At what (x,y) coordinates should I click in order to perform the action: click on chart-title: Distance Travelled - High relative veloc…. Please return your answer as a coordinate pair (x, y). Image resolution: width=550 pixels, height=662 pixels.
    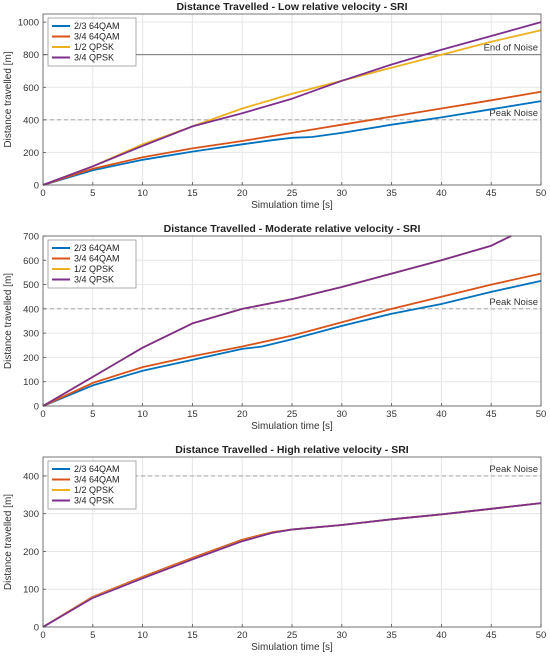
    Looking at the image, I should click on (292, 450).